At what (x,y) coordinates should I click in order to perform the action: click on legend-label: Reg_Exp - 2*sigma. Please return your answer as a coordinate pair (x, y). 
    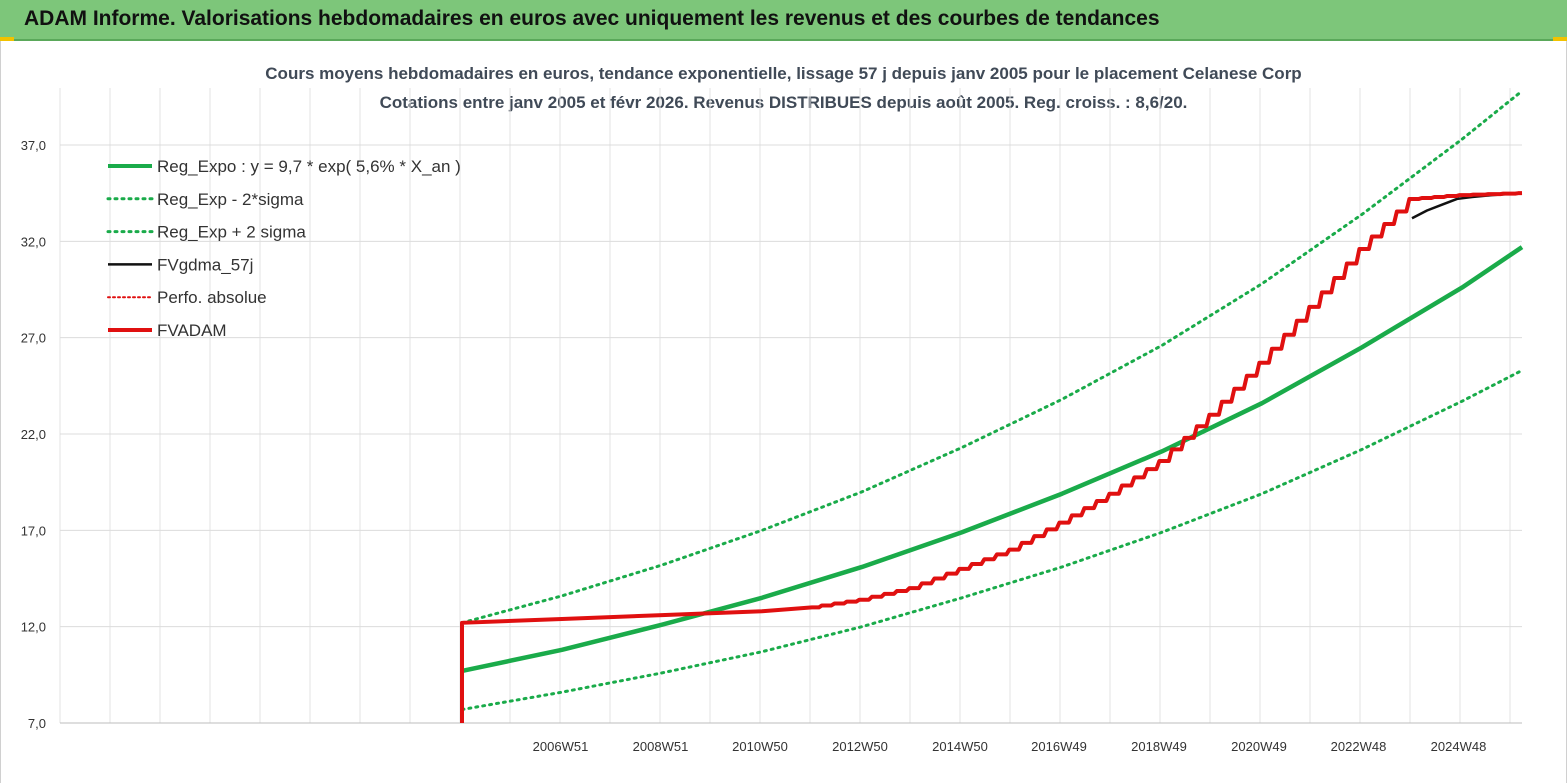
    Looking at the image, I should click on (230, 199).